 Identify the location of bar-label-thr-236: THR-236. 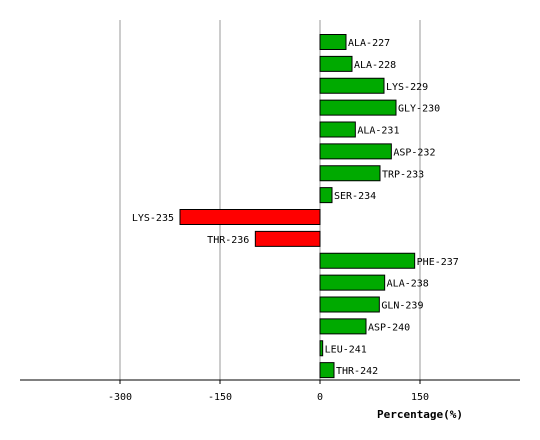
(228, 240).